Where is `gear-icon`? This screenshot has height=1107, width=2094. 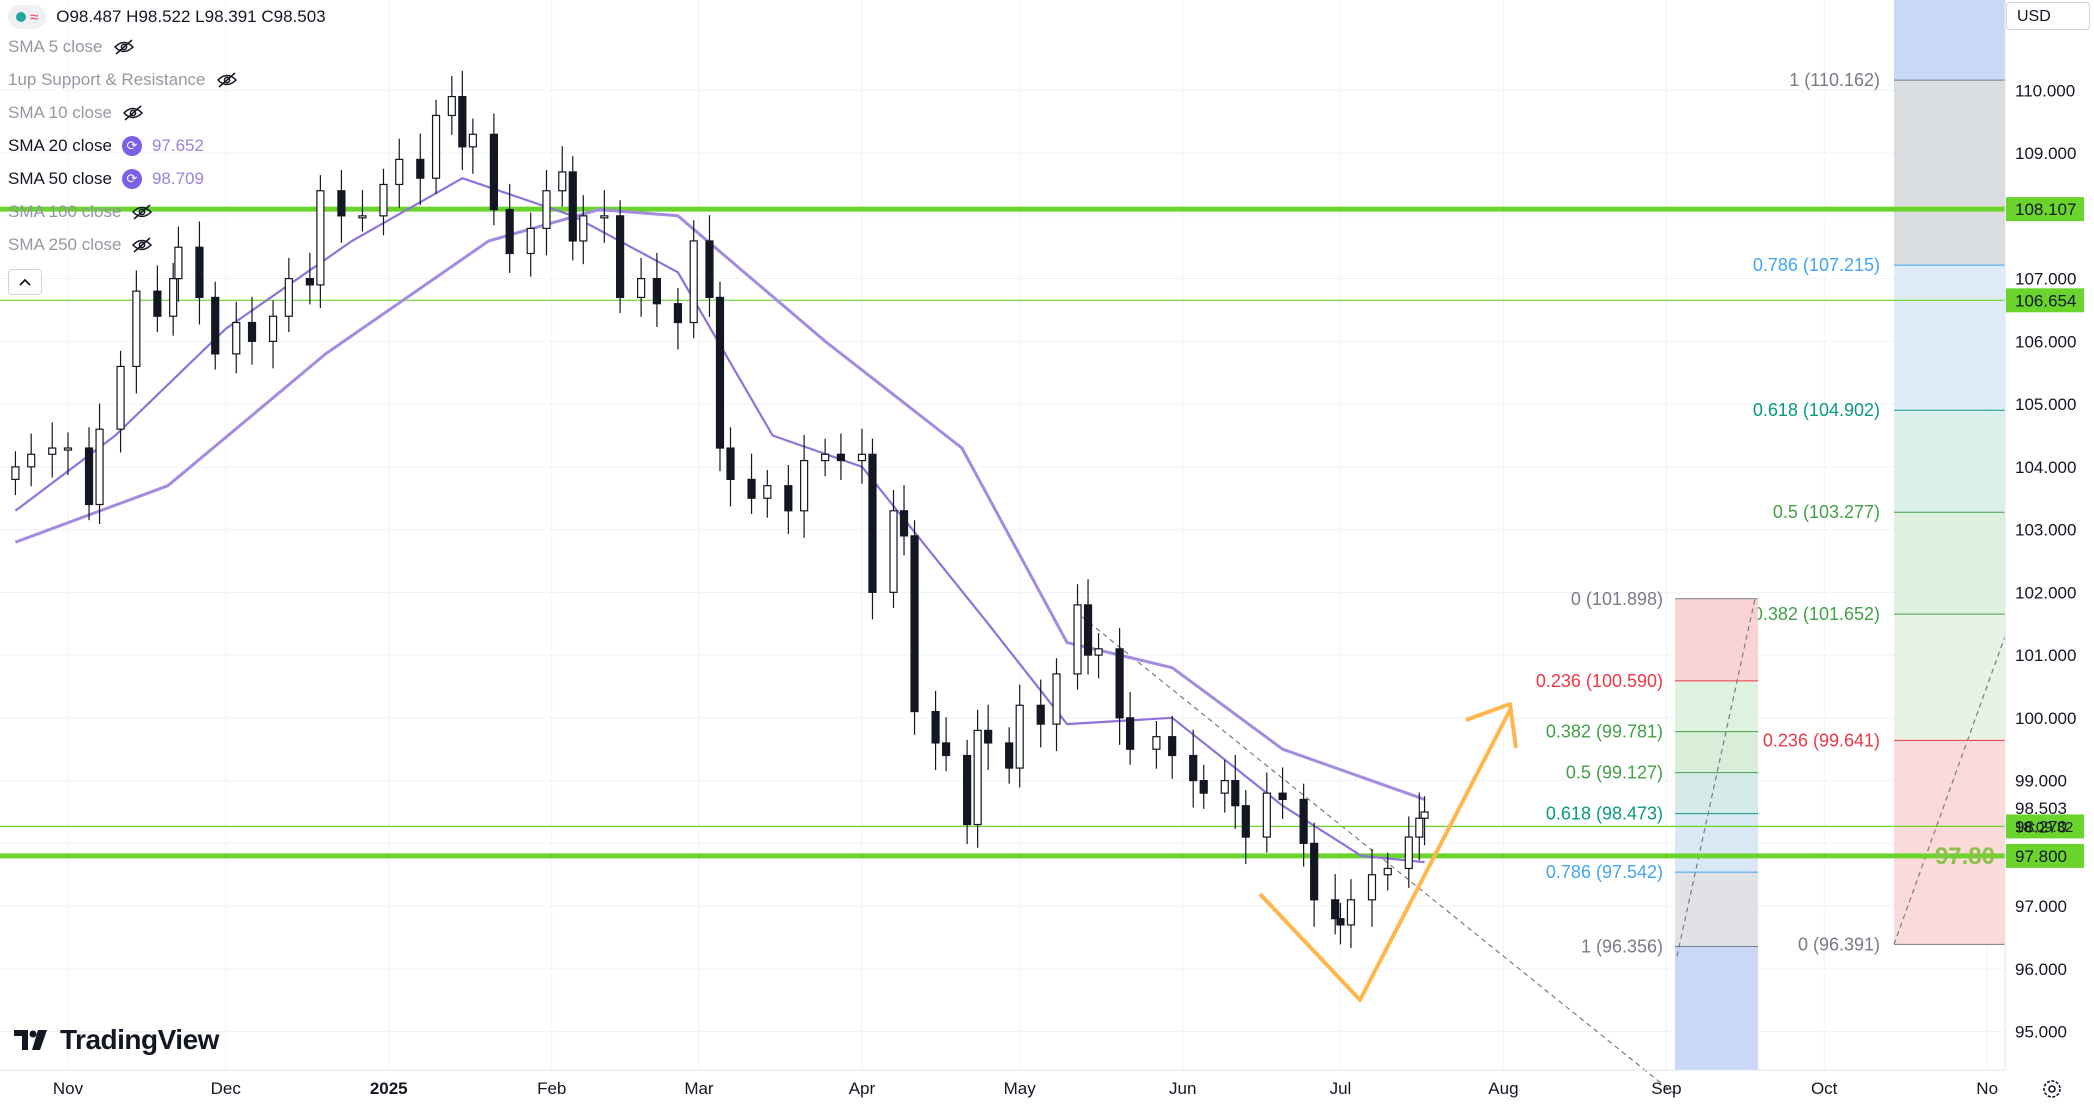 gear-icon is located at coordinates (2052, 1089).